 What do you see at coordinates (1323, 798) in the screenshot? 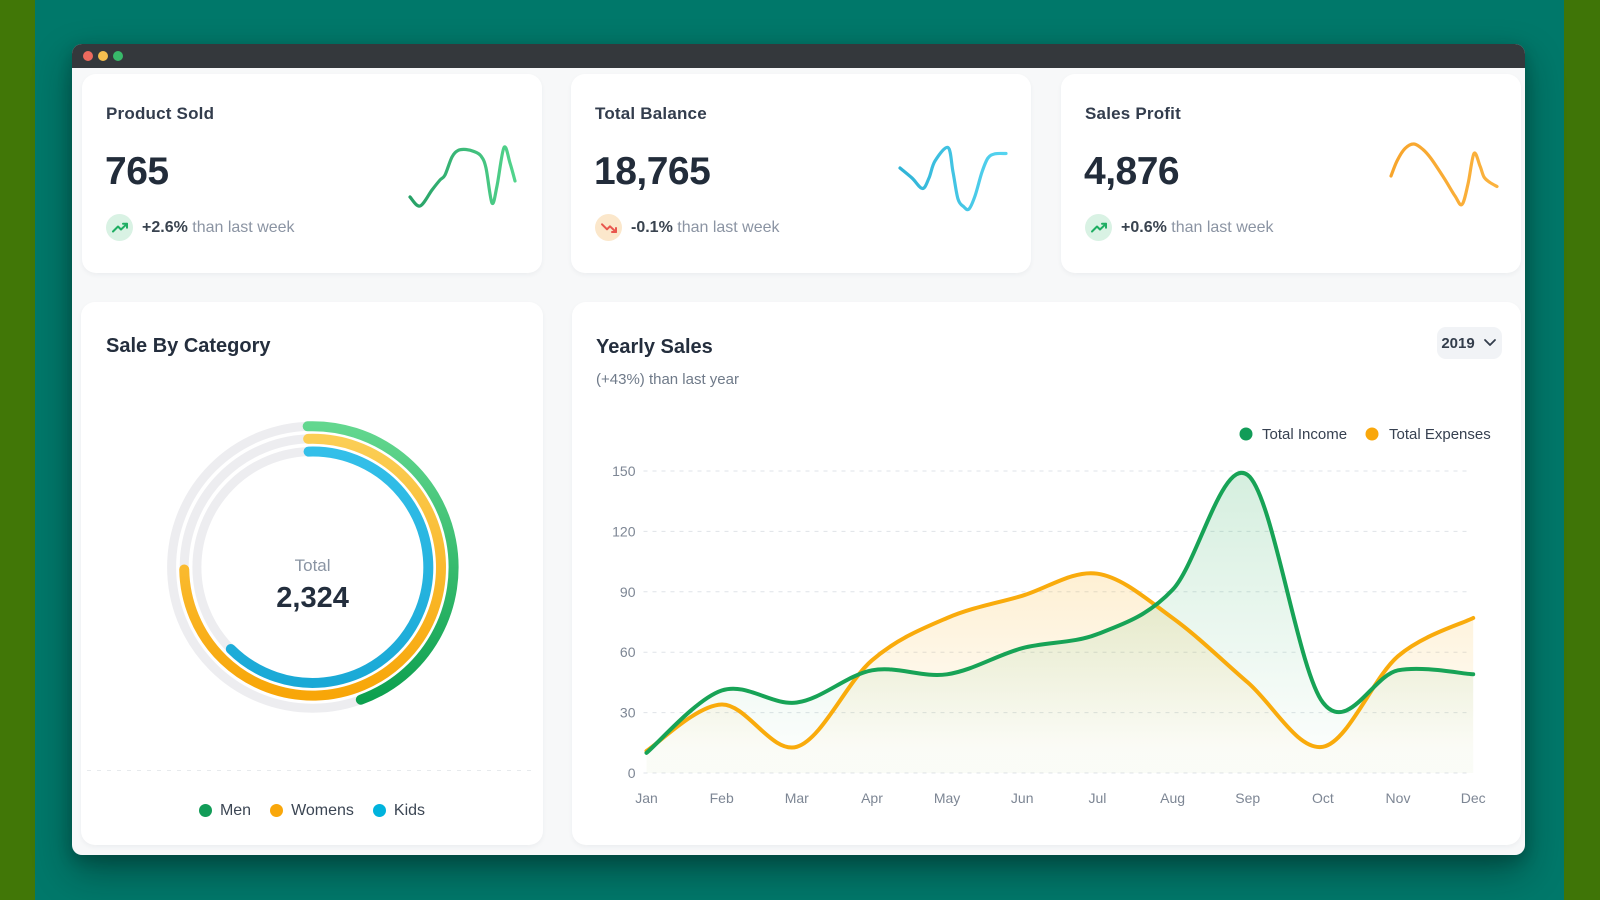
I see `svg-text: Oct` at bounding box center [1323, 798].